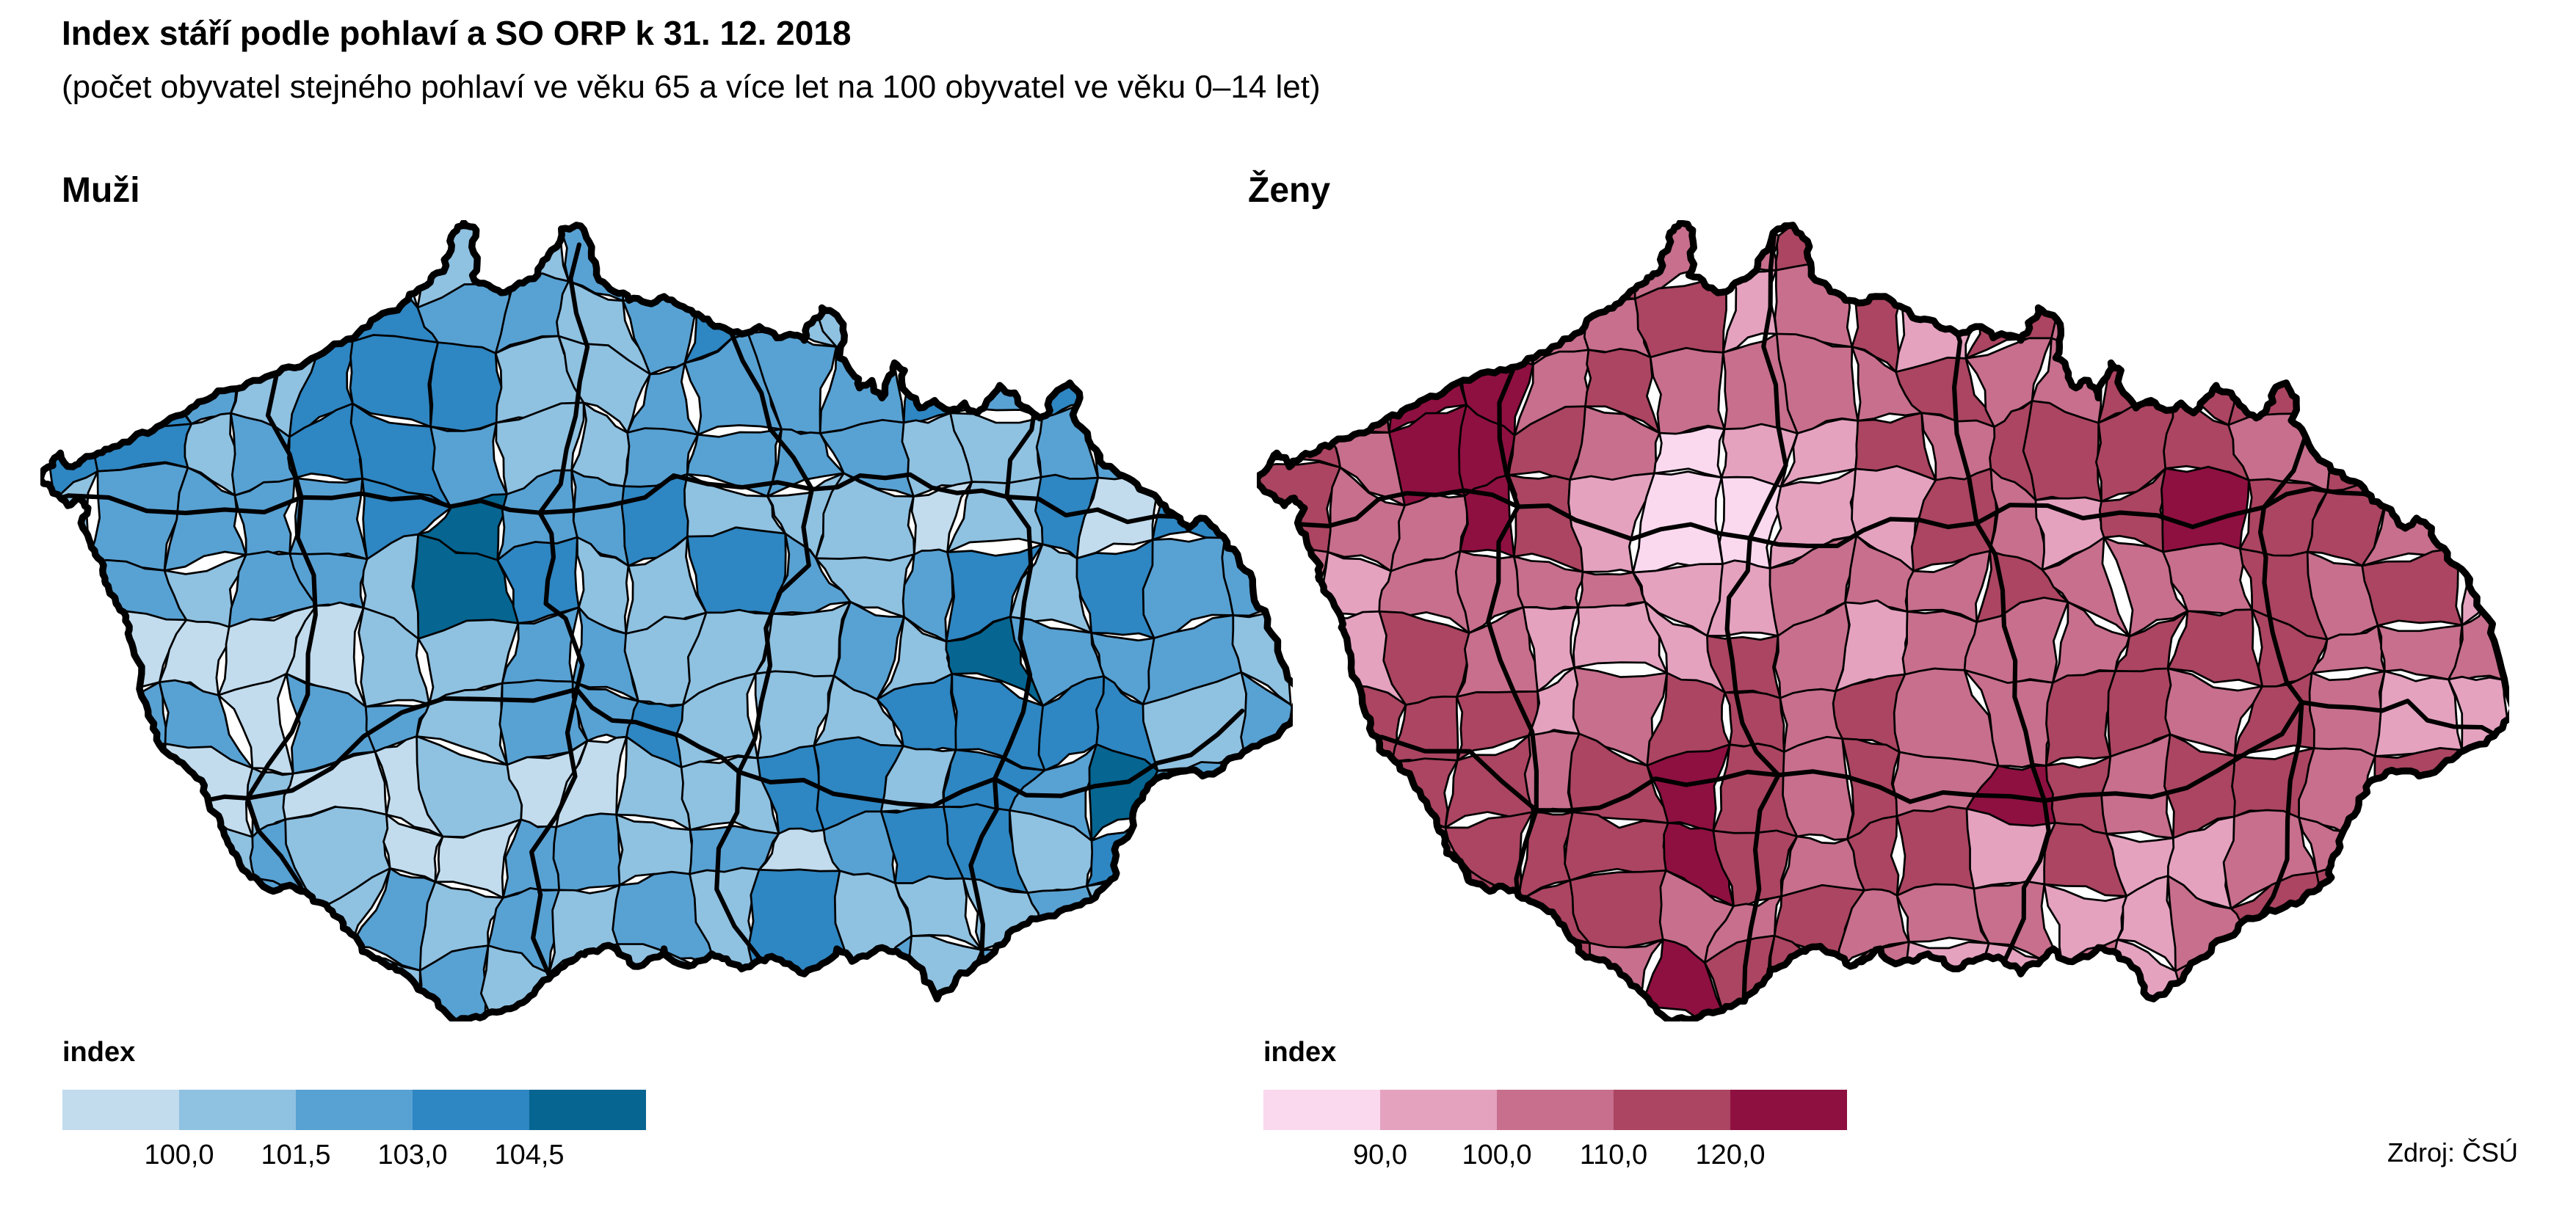  Describe the element at coordinates (1588, 1121) in the screenshot. I see `legend-zeny: index 90,0 100,0 110,0 120,0` at that location.